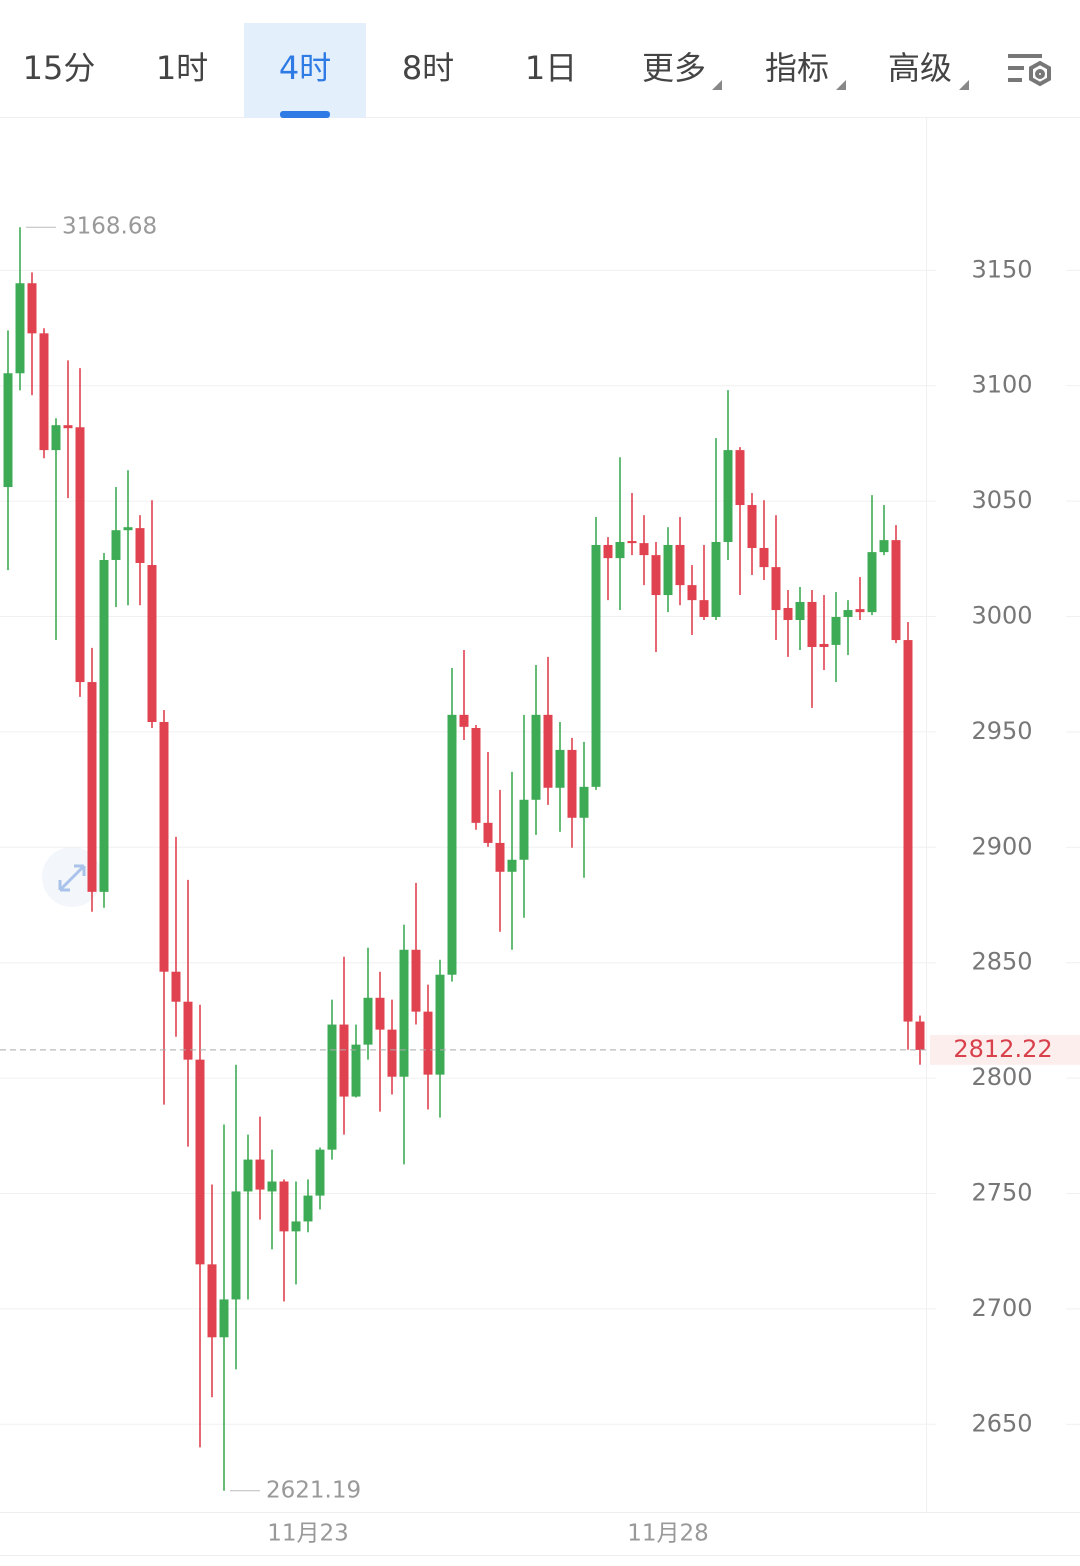 Image resolution: width=1080 pixels, height=1566 pixels. I want to click on tab: 高级, so click(920, 68).